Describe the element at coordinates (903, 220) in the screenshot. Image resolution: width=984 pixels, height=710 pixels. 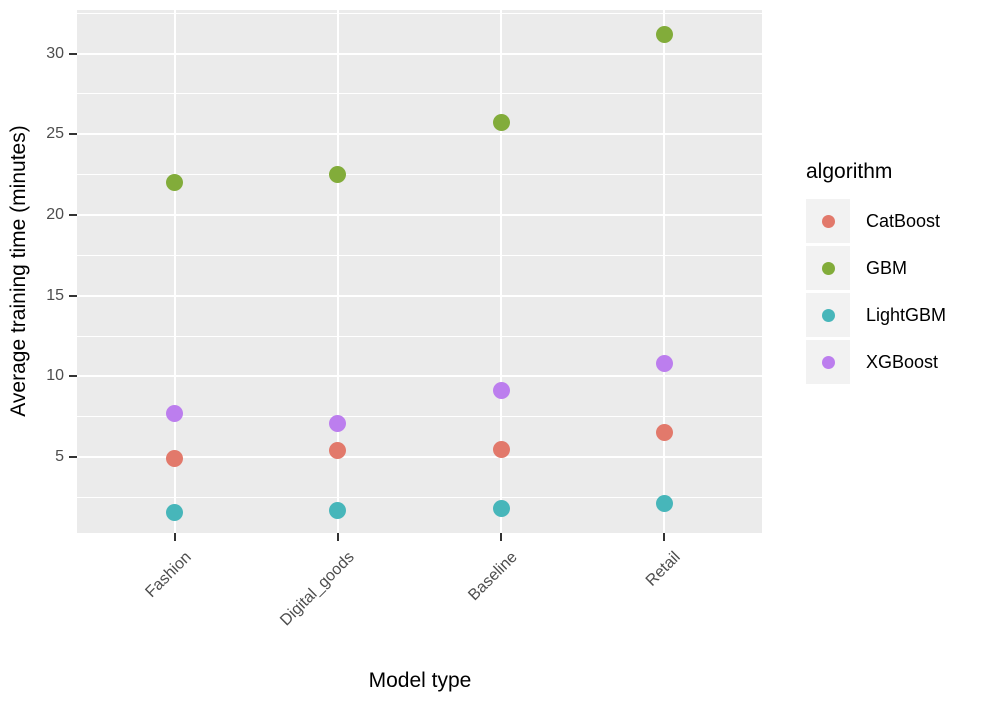
I see `legend-item-label: CatBoost` at that location.